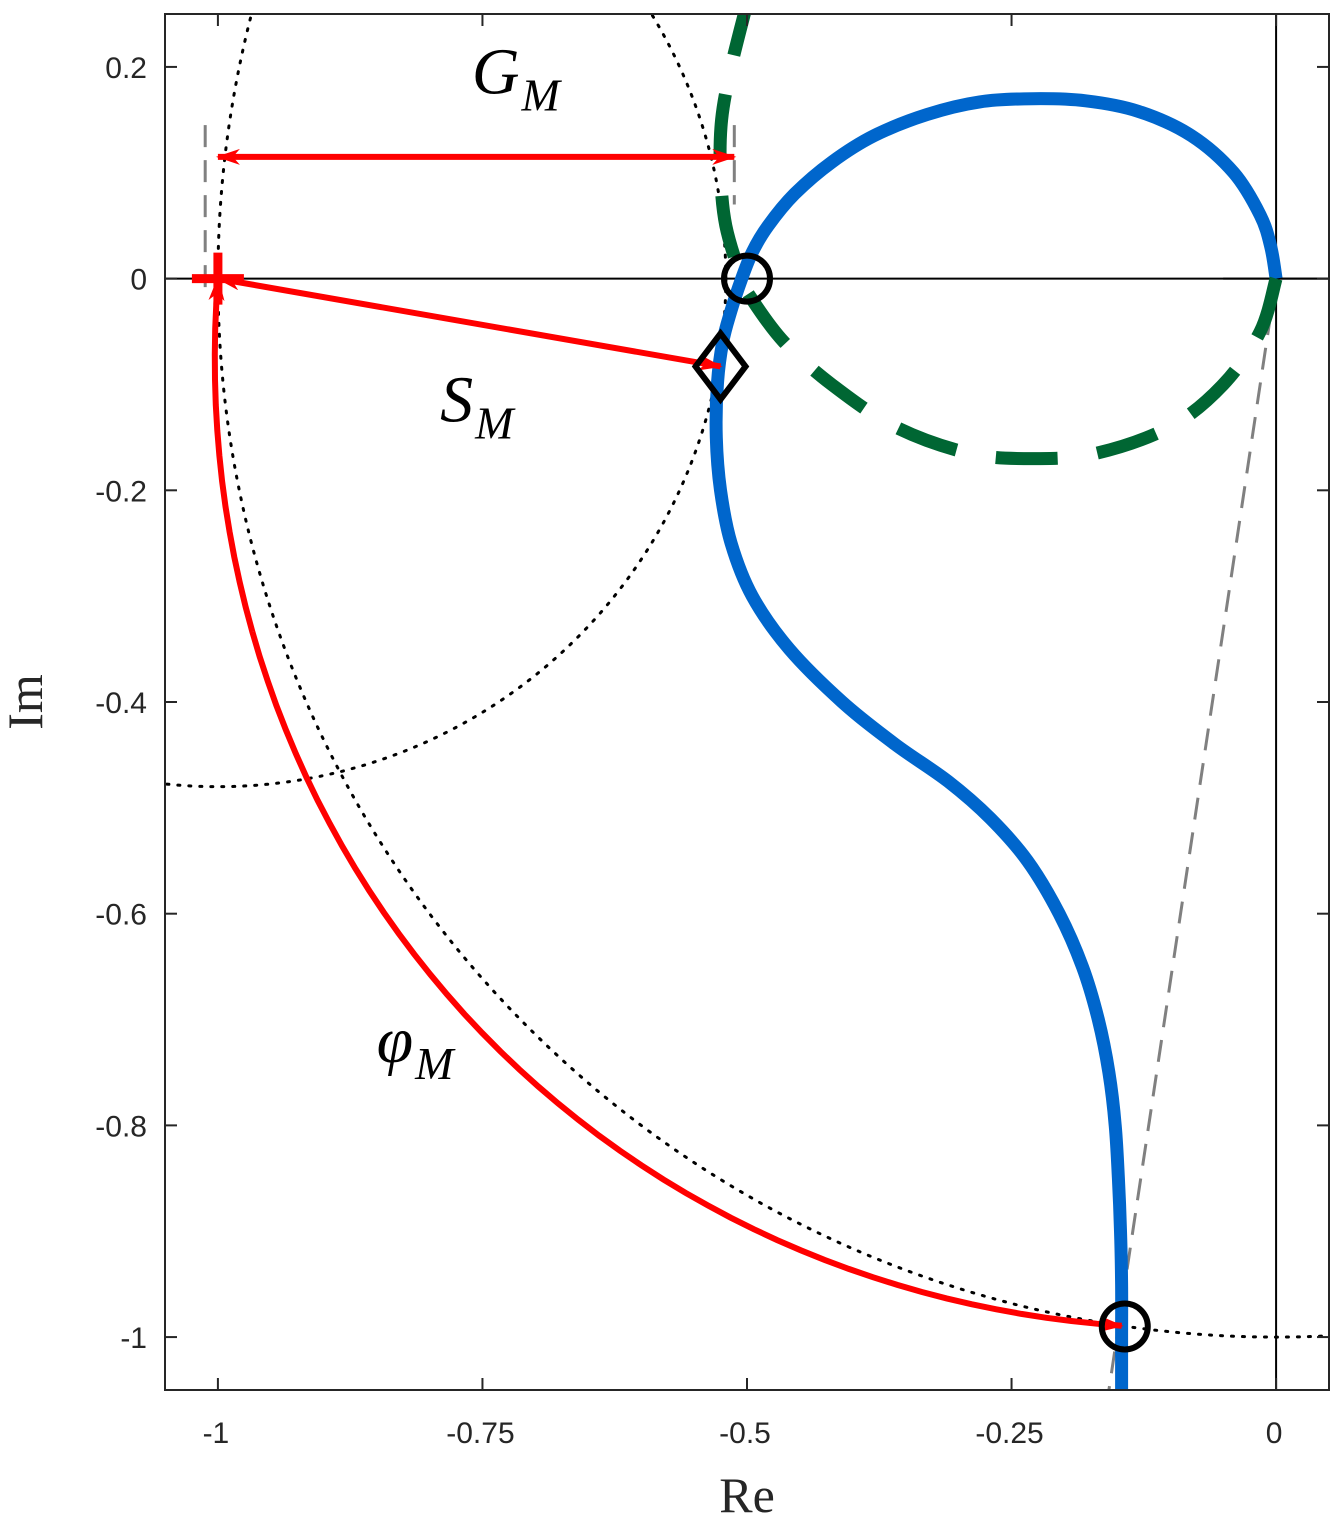 The height and width of the screenshot is (1517, 1342). I want to click on stability-margin-label-symbol: S, so click(456, 400).